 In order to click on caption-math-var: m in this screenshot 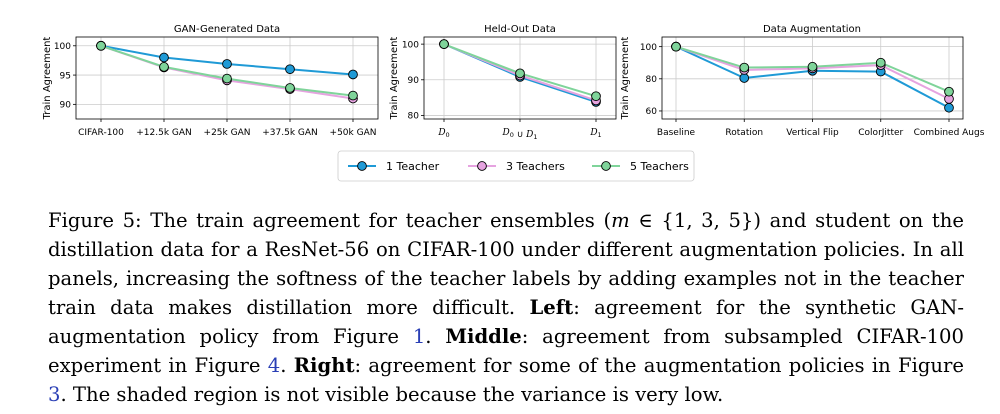, I will do `click(620, 220)`.